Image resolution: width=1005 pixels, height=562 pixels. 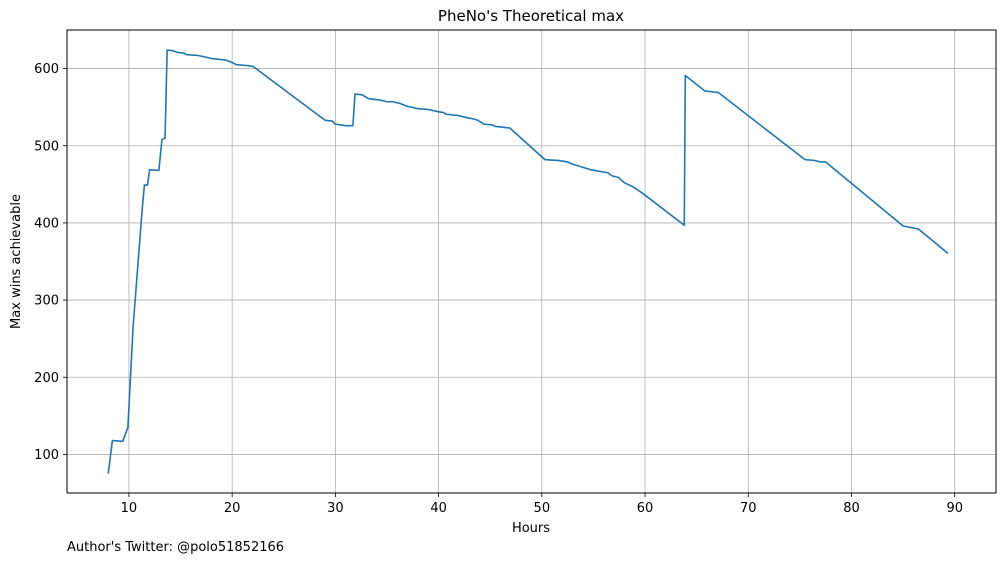 What do you see at coordinates (16, 261) in the screenshot?
I see `y-axis-label: Max wins achievable` at bounding box center [16, 261].